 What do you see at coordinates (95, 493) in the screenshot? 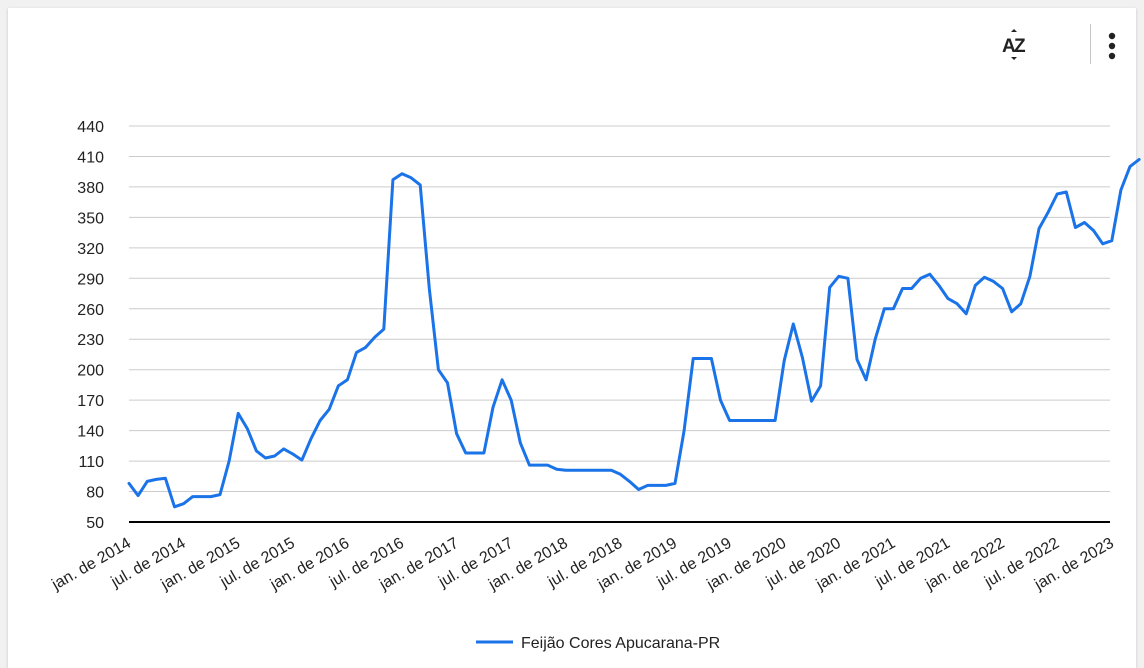
I see `y-tick-label: 80` at bounding box center [95, 493].